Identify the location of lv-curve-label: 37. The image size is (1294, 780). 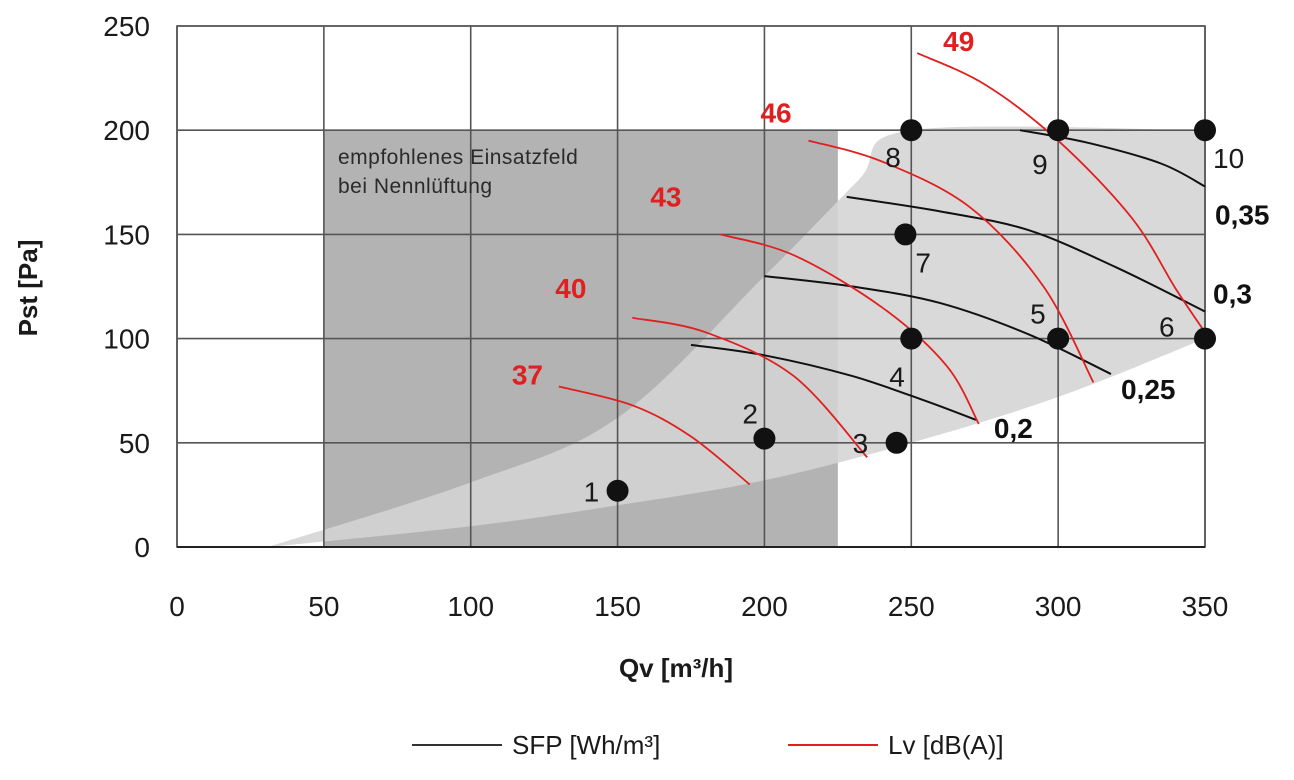
(527, 375).